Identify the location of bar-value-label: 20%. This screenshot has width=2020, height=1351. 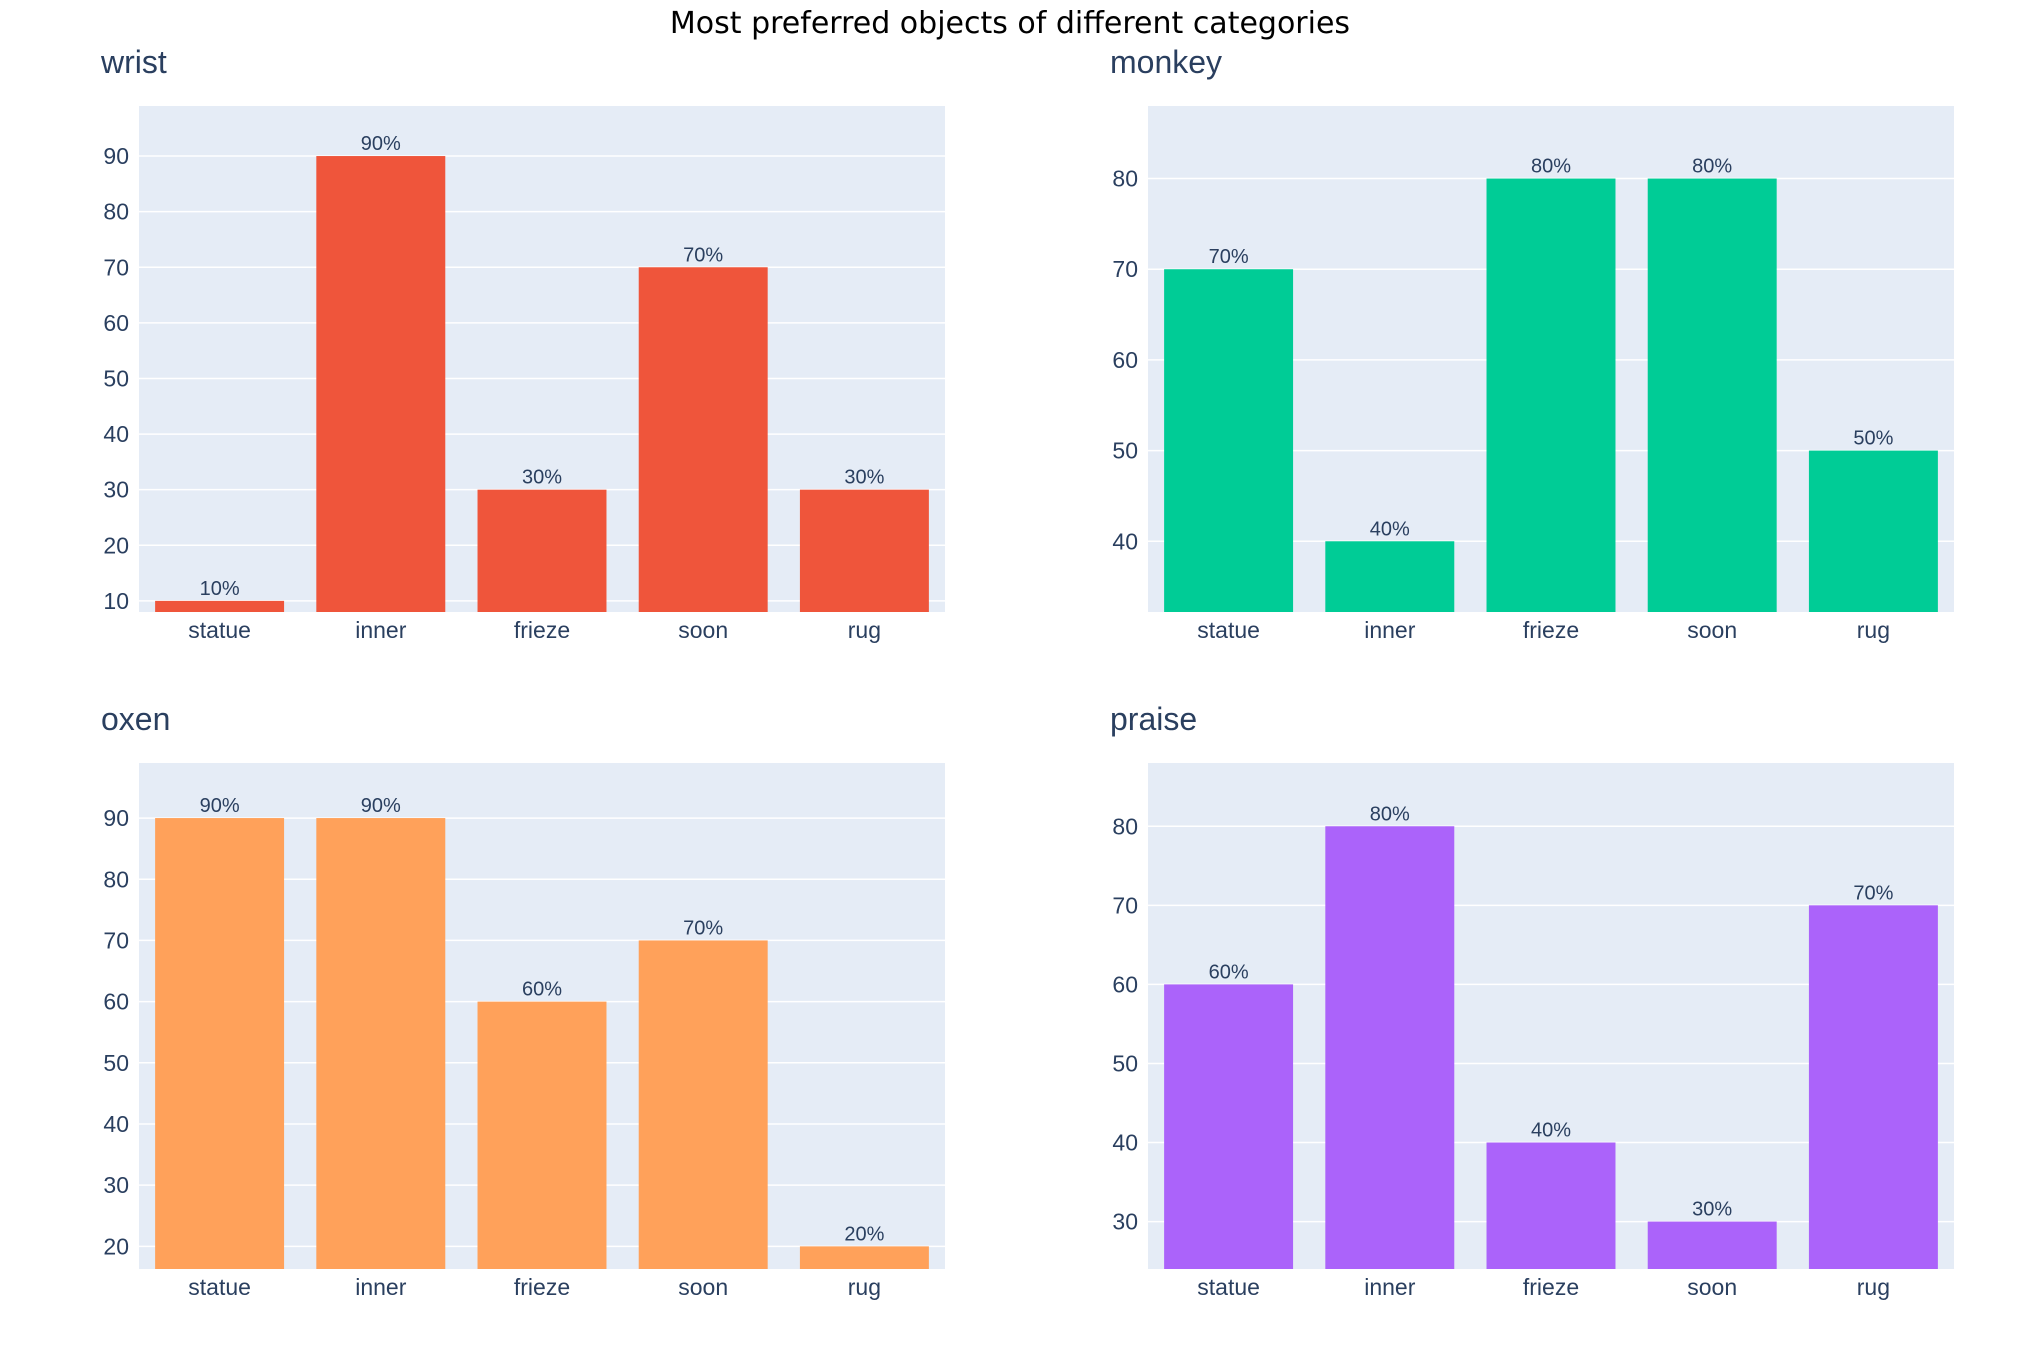
(864, 1234).